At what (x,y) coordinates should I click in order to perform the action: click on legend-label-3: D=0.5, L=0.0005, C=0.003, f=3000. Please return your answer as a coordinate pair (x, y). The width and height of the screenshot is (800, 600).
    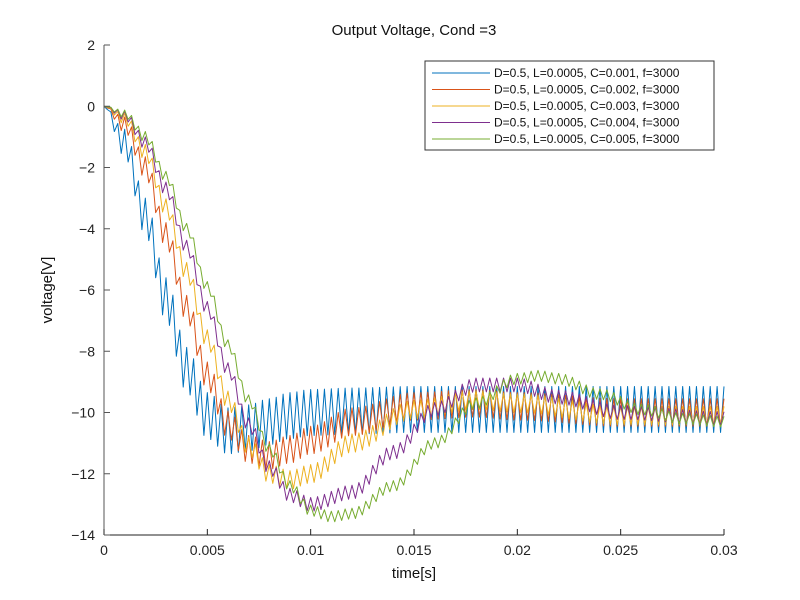
    Looking at the image, I should click on (587, 106).